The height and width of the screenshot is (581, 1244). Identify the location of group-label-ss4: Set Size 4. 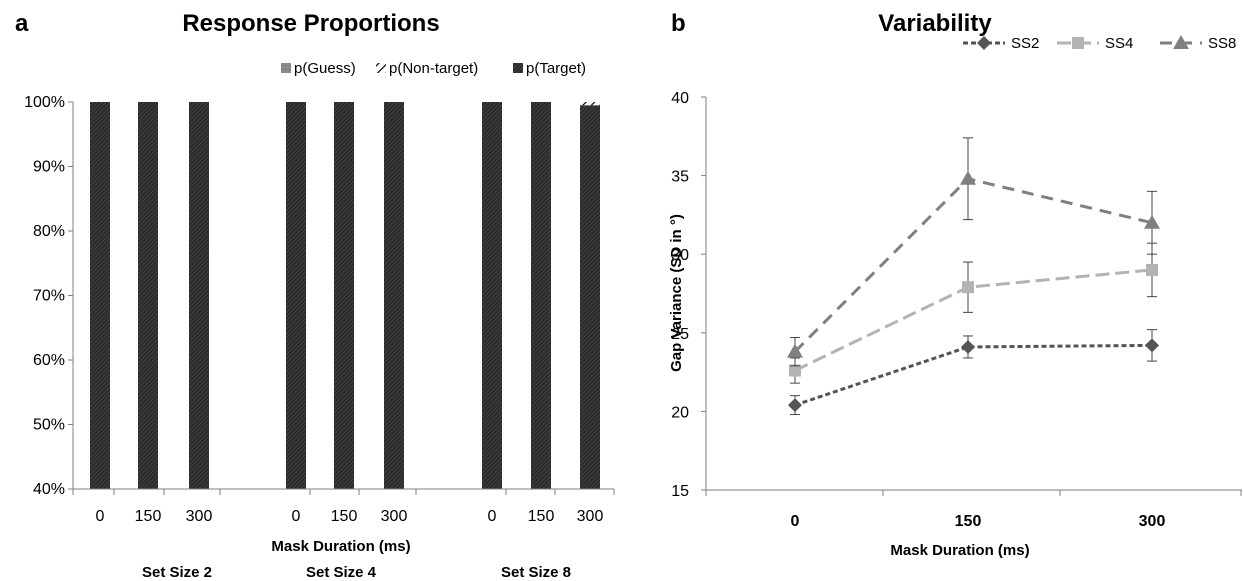
(341, 572).